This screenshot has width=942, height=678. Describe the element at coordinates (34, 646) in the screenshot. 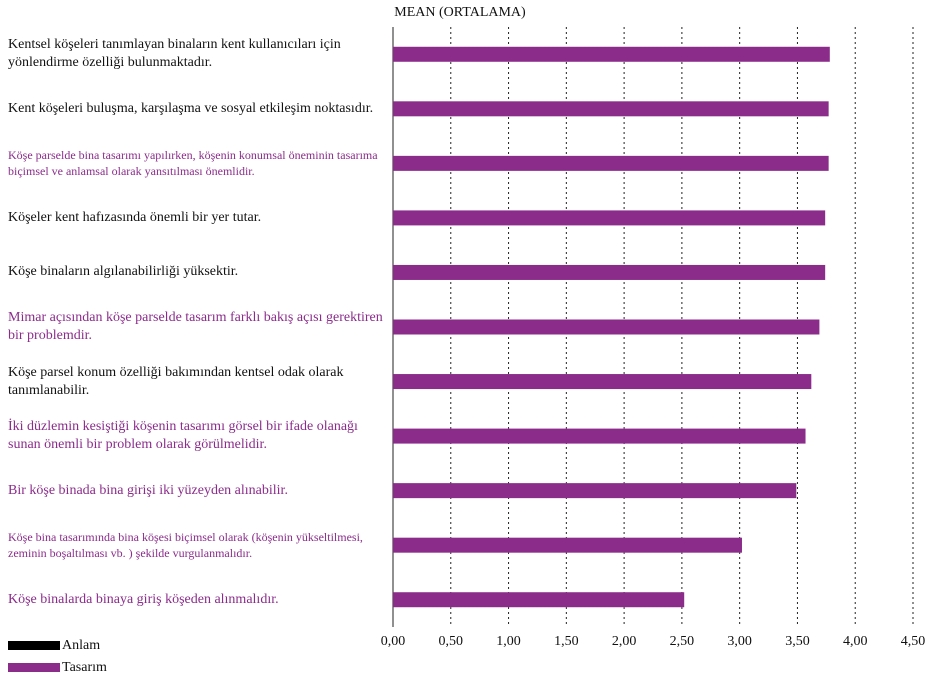

I see `legend-swatch-anlam` at that location.